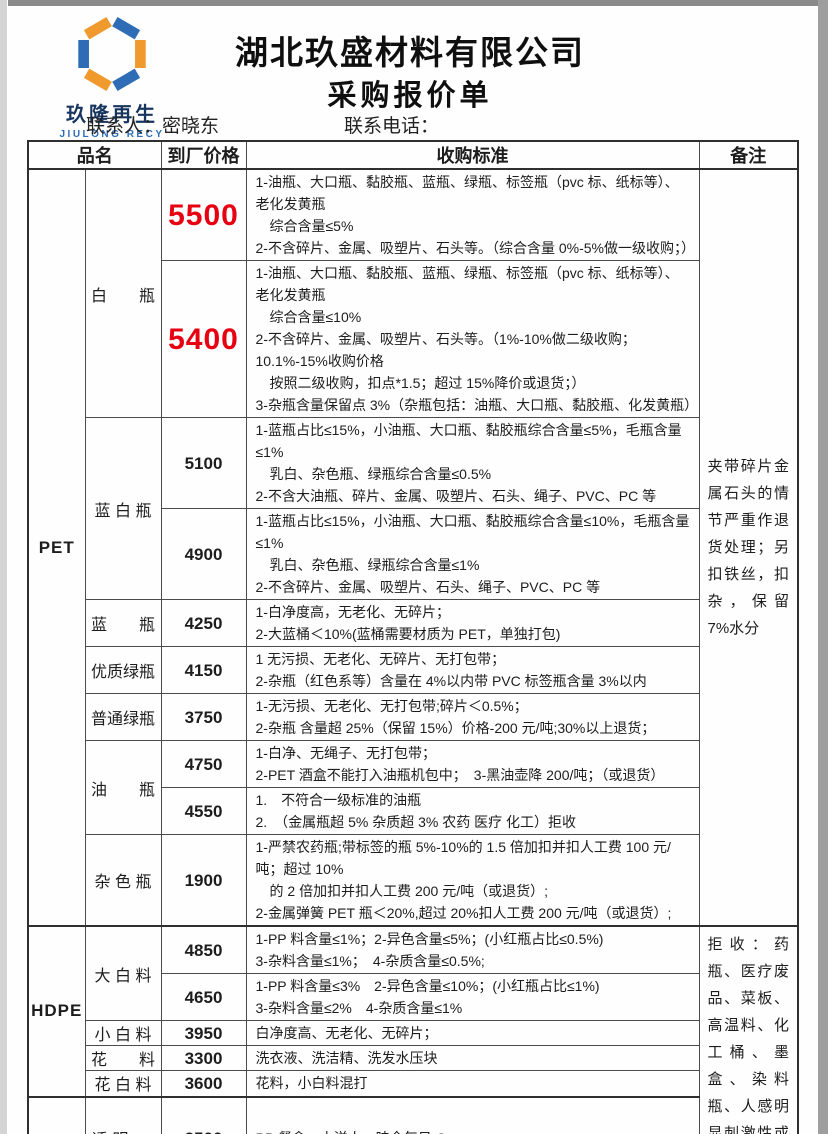 This screenshot has height=1134, width=828. I want to click on standard-line: 1 无污损、无老化、无碎片、无打包带；, so click(380, 659).